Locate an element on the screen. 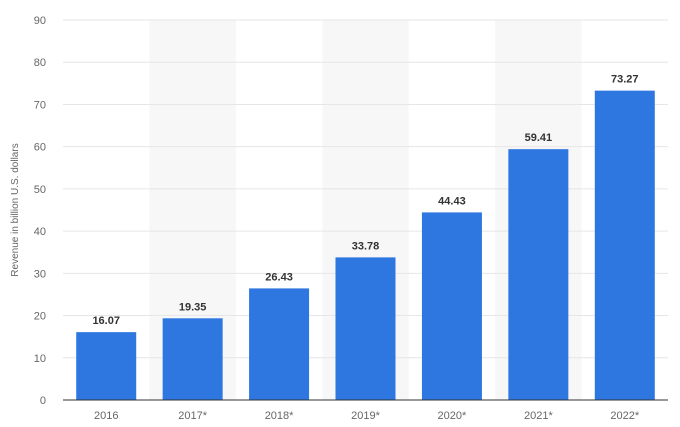 The image size is (680, 427). x-tick-label: 2016 is located at coordinates (106, 416).